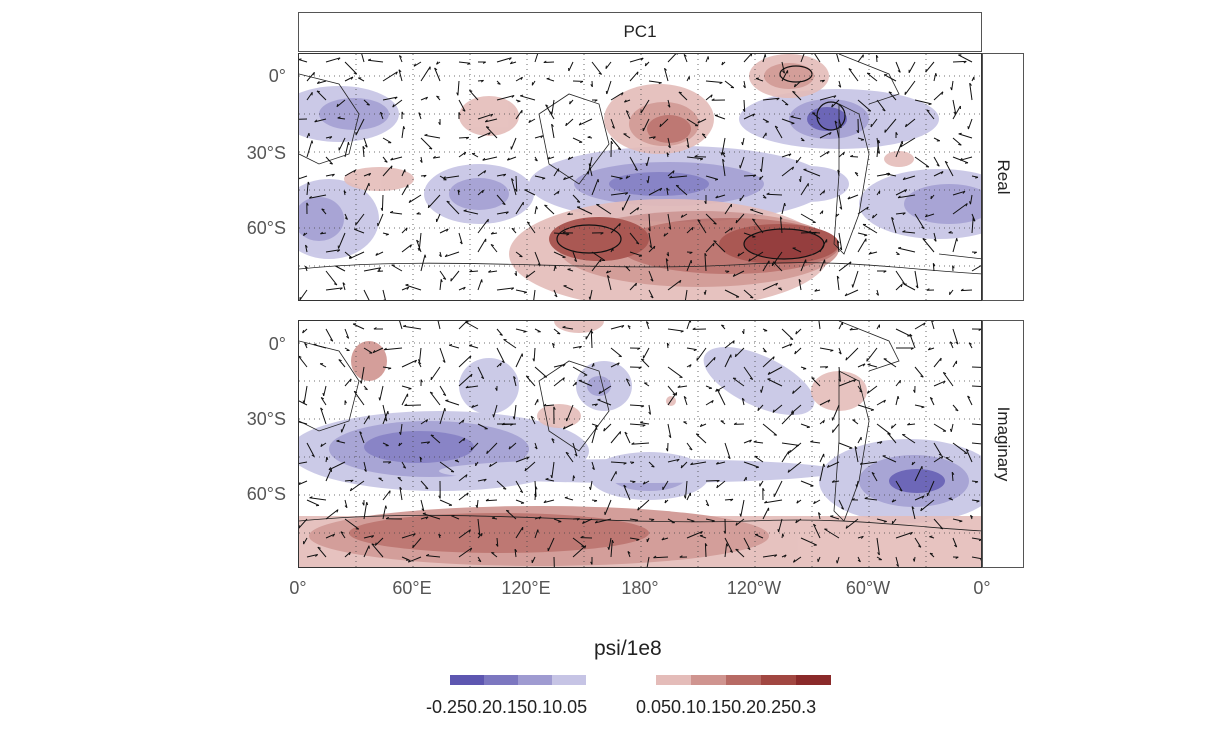 This screenshot has width=1228, height=729. What do you see at coordinates (526, 588) in the screenshot?
I see `x-tick-label: 120°E` at bounding box center [526, 588].